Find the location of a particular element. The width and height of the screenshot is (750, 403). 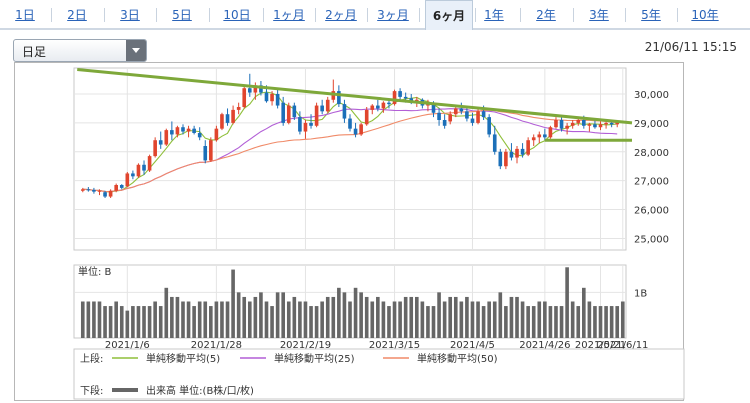

tab-period-2: 3日 is located at coordinates (130, 15).